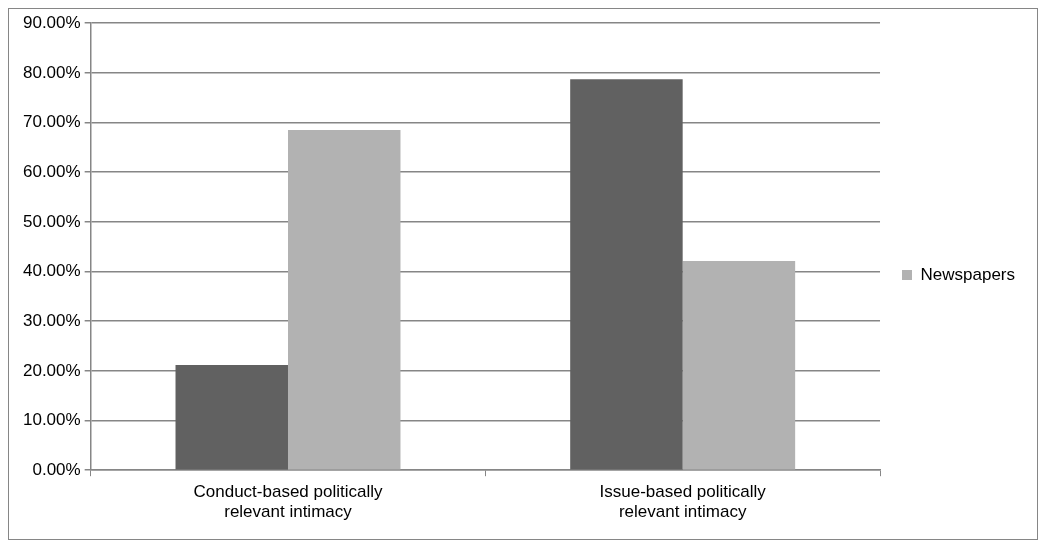 Image resolution: width=1050 pixels, height=552 pixels. Describe the element at coordinates (51, 72) in the screenshot. I see `y-tick-label: 80.00%` at that location.